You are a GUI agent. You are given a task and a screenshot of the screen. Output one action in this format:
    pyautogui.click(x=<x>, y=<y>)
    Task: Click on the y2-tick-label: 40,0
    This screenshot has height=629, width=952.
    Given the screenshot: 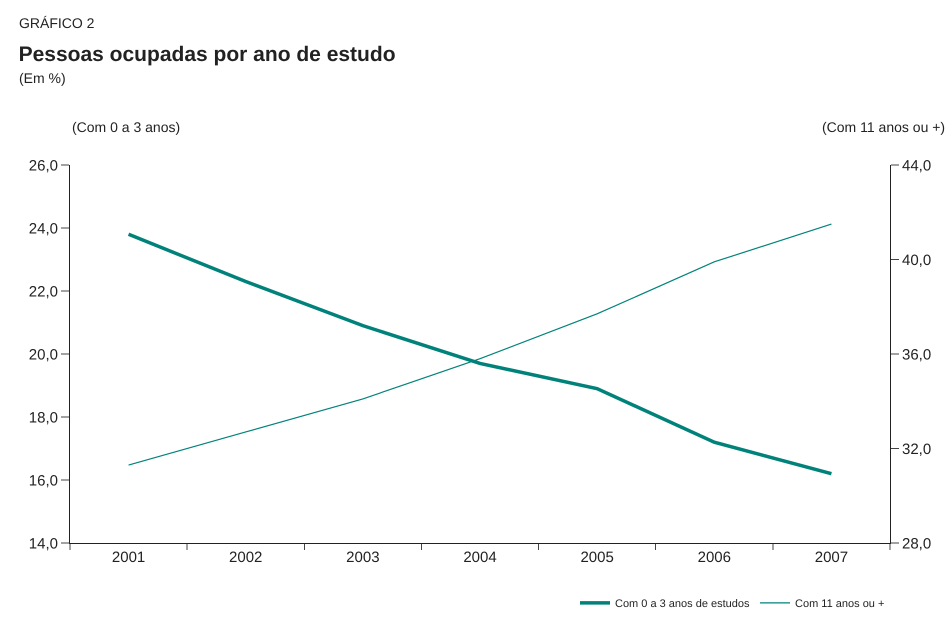 What is the action you would take?
    pyautogui.click(x=917, y=260)
    